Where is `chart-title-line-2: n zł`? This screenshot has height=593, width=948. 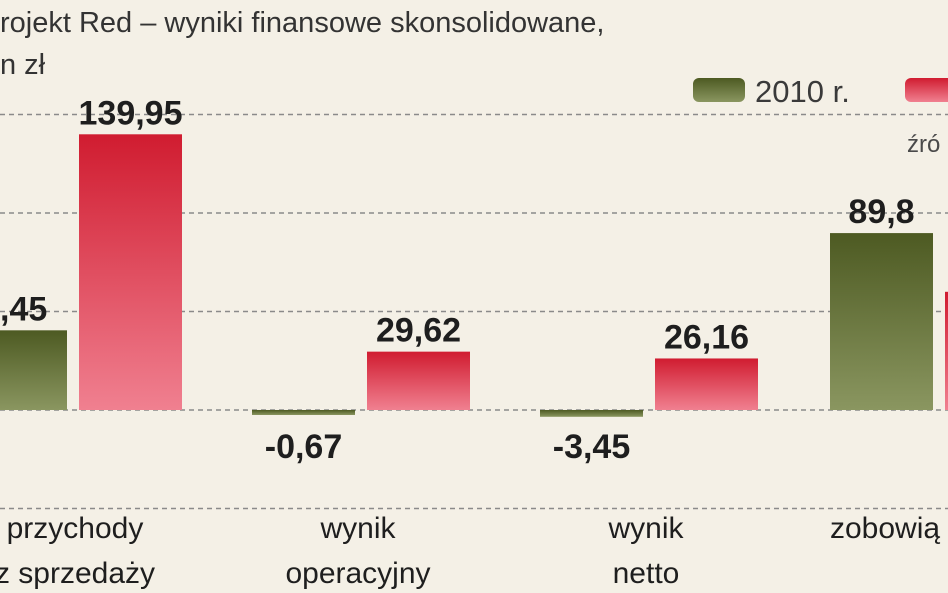 chart-title-line-2: n zł is located at coordinates (23, 65).